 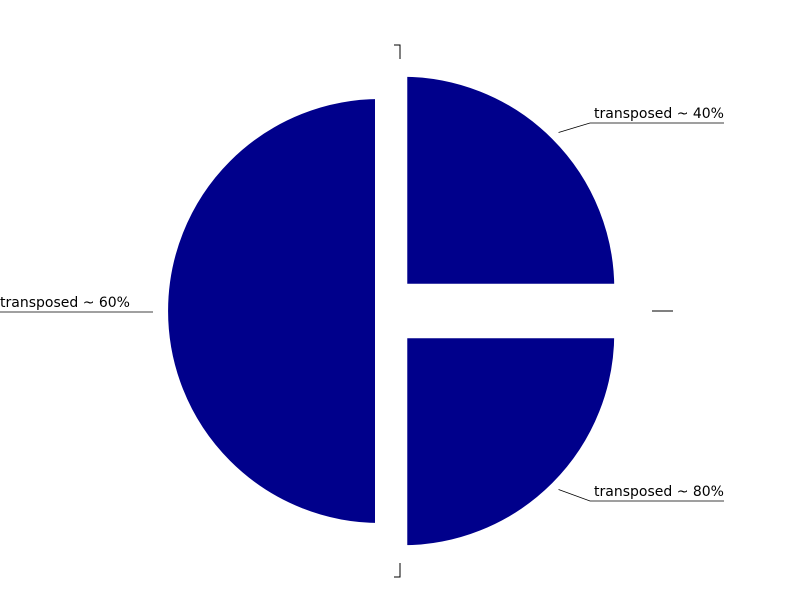 What do you see at coordinates (397, 570) in the screenshot?
I see `frame-tick-bottom` at bounding box center [397, 570].